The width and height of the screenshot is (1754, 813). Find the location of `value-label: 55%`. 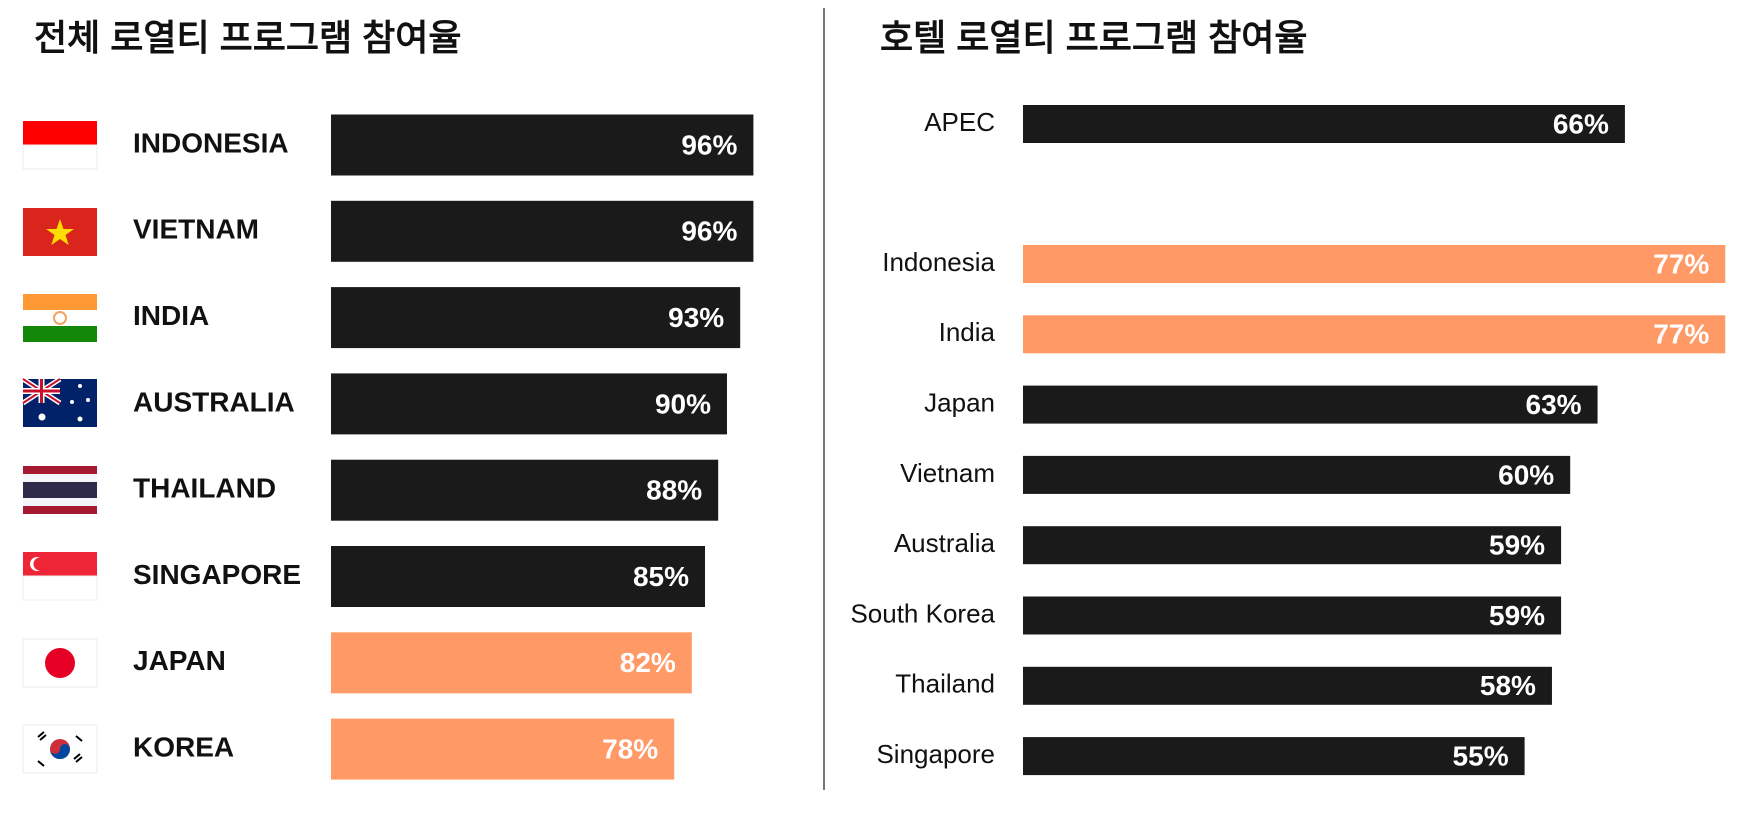

value-label: 55% is located at coordinates (1481, 755).